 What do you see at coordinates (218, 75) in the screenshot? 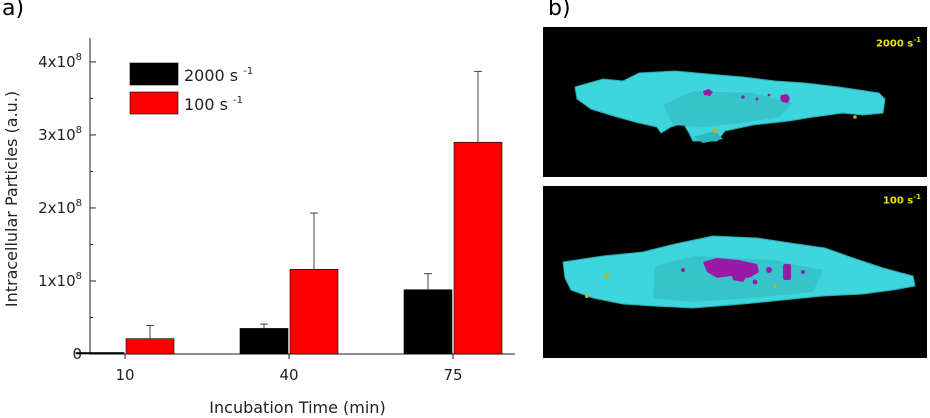
I see `legend-label-s2000: 2000 s -1` at bounding box center [218, 75].